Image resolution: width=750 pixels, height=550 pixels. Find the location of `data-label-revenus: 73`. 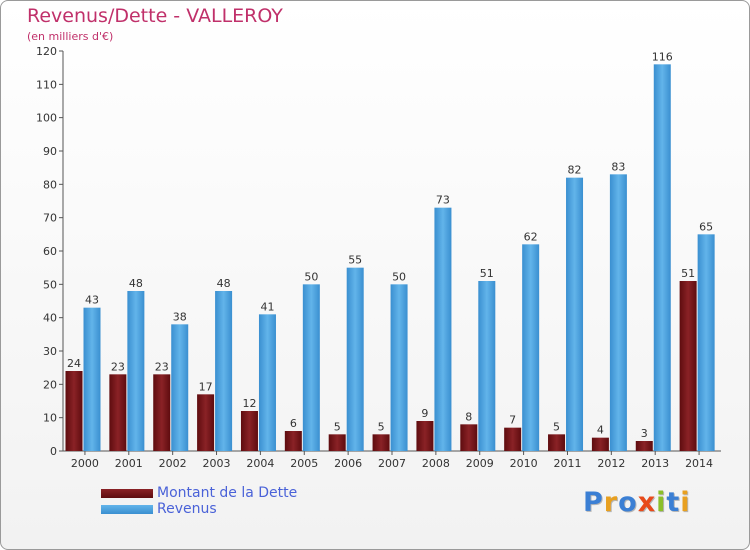

data-label-revenus: 73 is located at coordinates (443, 200).